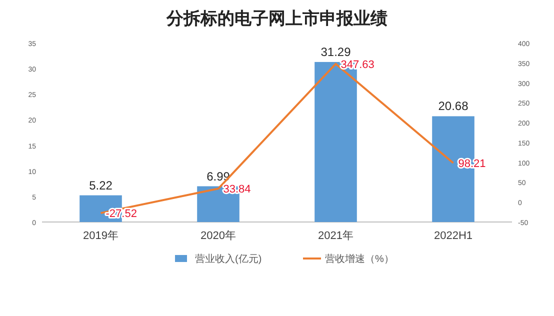 This screenshot has height=316, width=554. I want to click on legend-label: 营业收入(亿元), so click(228, 259).